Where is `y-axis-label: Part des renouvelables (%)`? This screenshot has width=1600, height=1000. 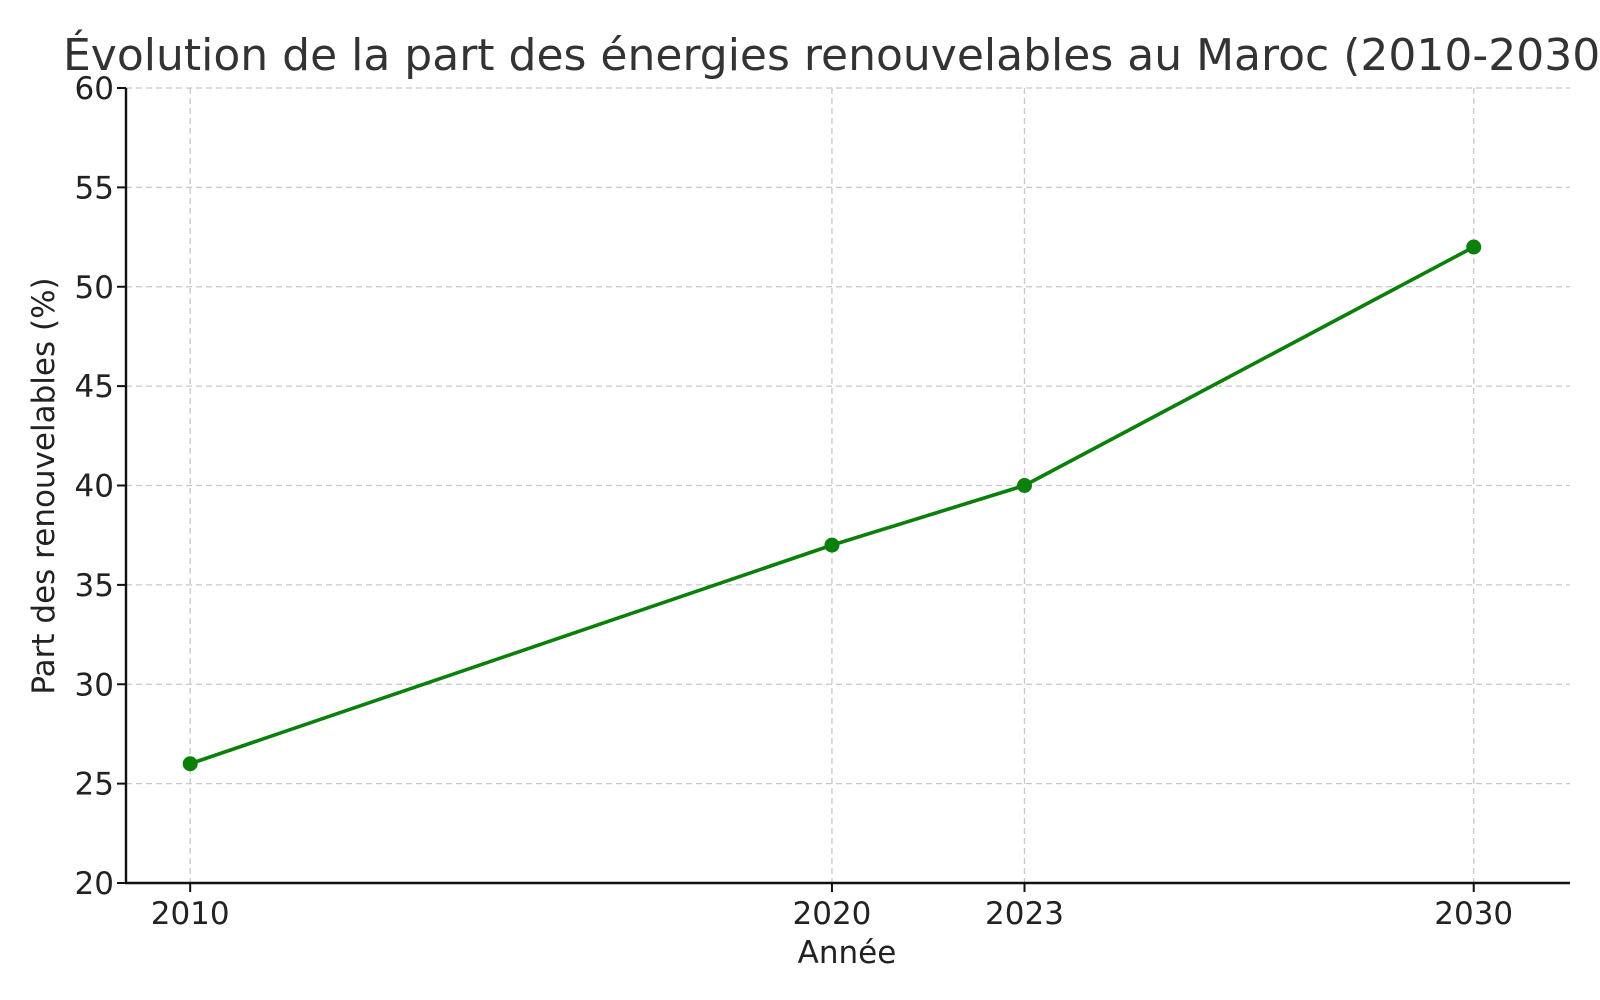 y-axis-label: Part des renouvelables (%) is located at coordinates (44, 485).